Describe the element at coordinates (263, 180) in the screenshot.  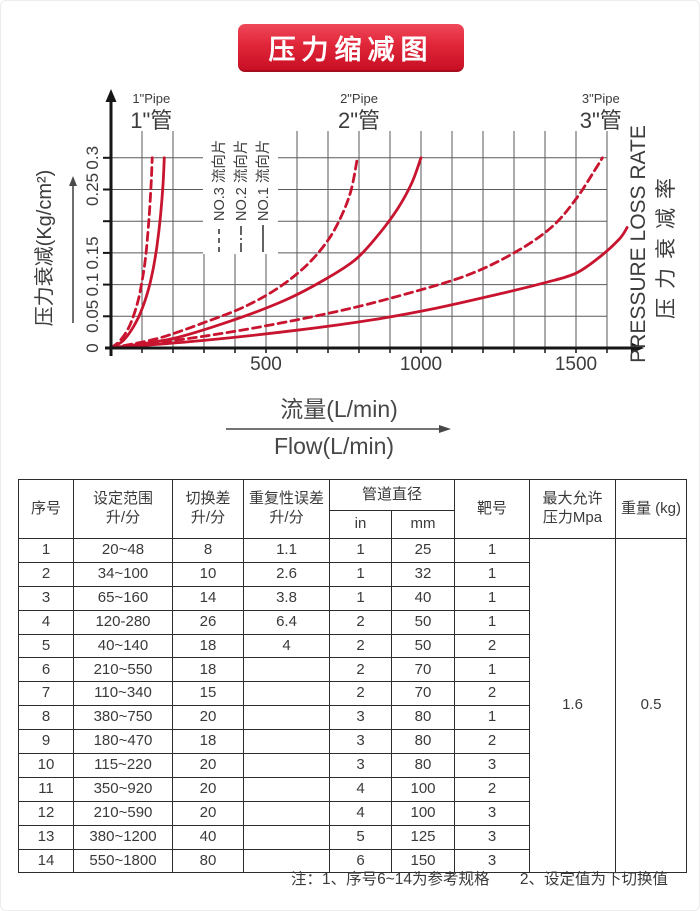
I see `legend-label: NO.1 流向片` at that location.